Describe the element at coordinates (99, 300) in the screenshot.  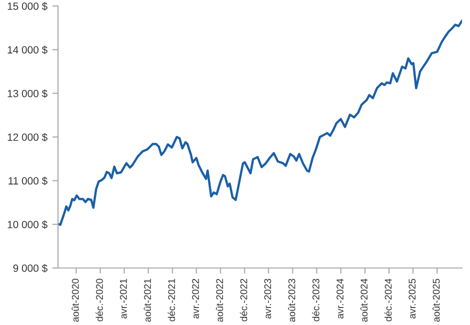
I see `x-tick-label: déc.-2020` at that location.